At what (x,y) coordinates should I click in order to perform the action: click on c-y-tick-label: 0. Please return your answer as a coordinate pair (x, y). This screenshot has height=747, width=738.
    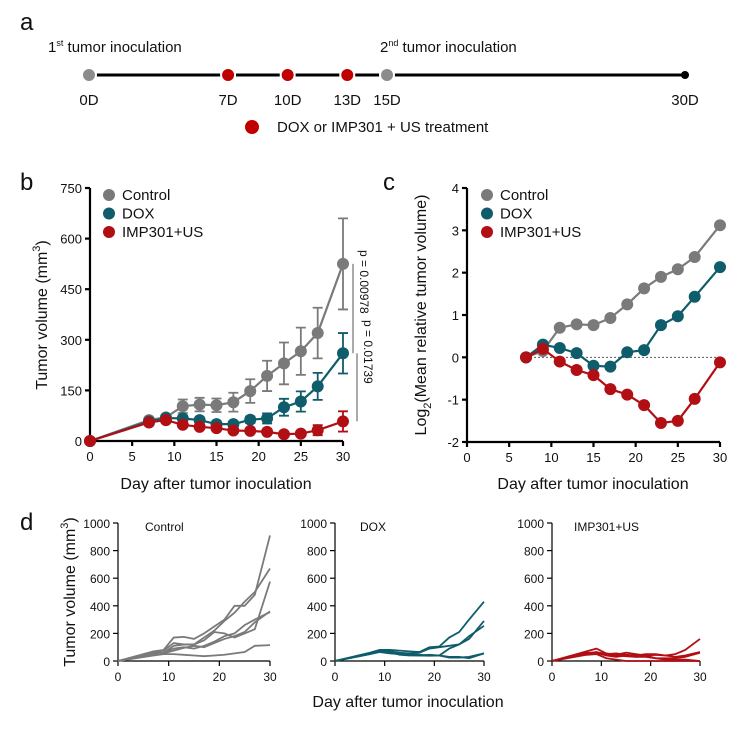
    Looking at the image, I should click on (455, 357).